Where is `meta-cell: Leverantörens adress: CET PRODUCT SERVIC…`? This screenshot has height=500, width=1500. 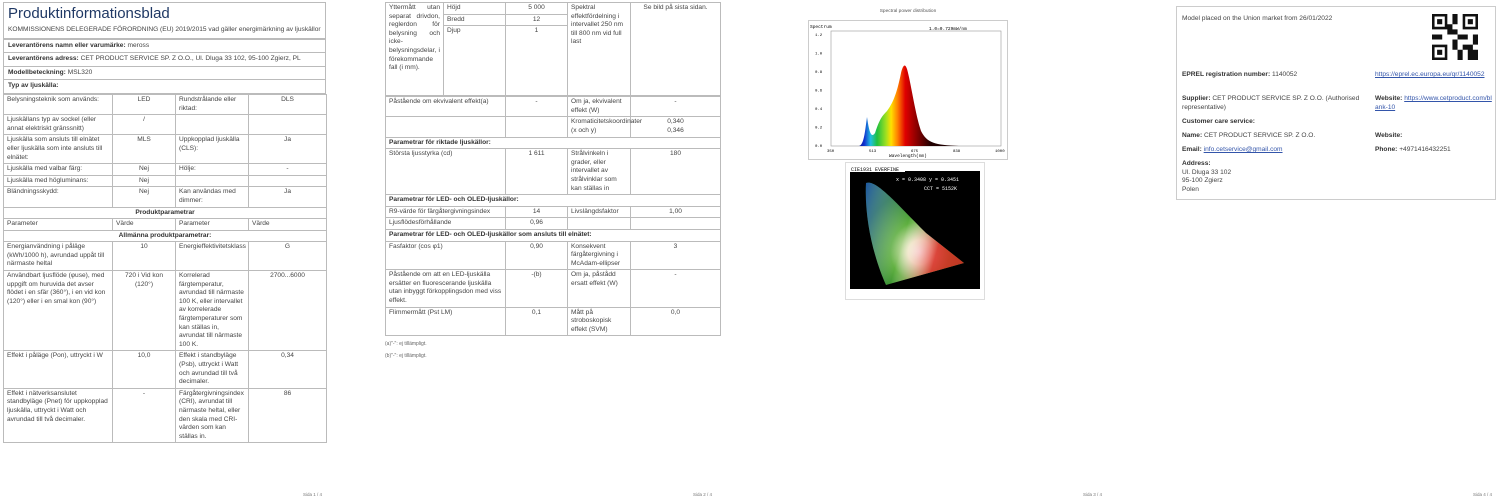 meta-cell: Leverantörens adress: CET PRODUCT SERVIC… is located at coordinates (164, 59).